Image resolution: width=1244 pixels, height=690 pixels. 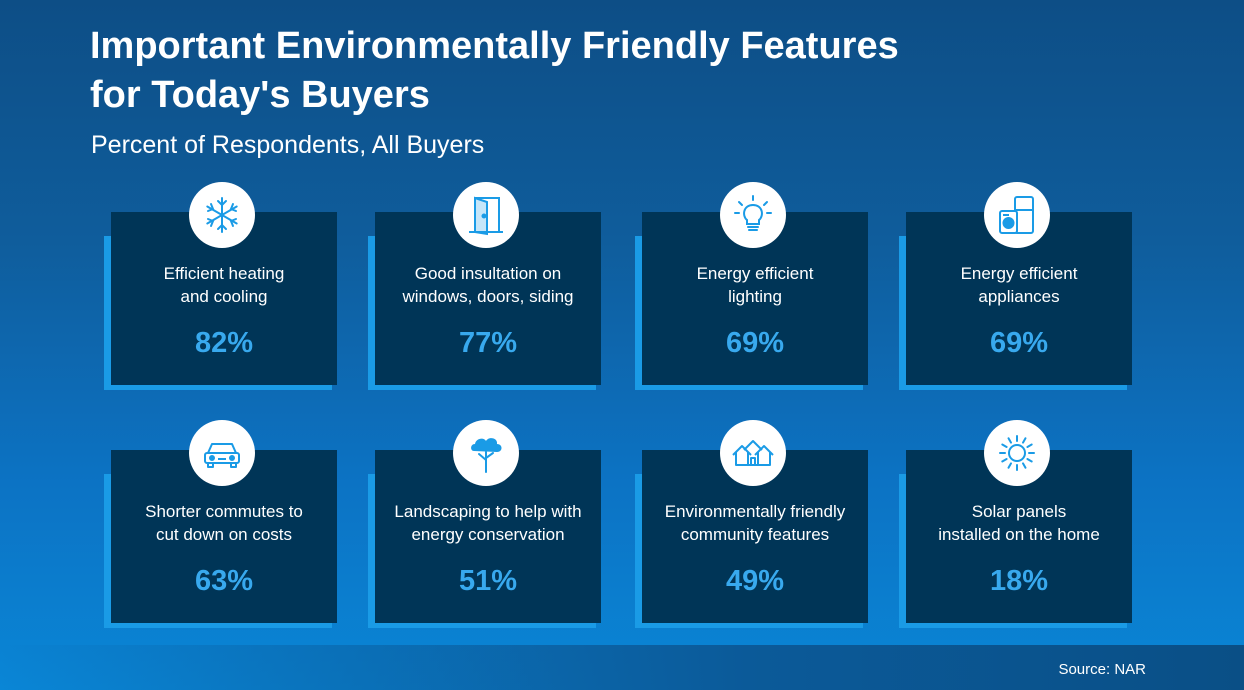 I want to click on appliances-icon, so click(x=1017, y=215).